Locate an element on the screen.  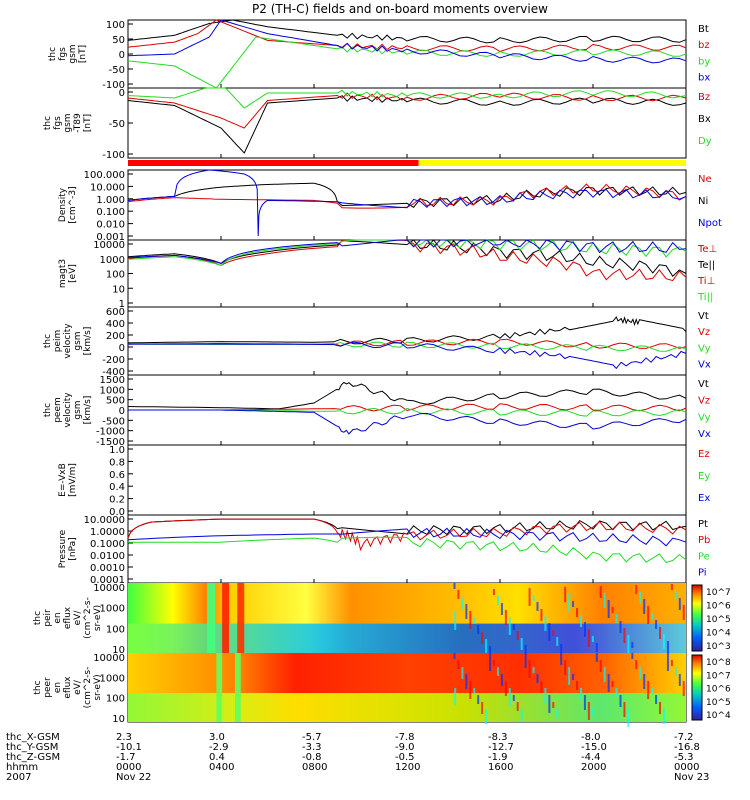
panel-efield-tick-label-4: 0.2 is located at coordinates (117, 500).